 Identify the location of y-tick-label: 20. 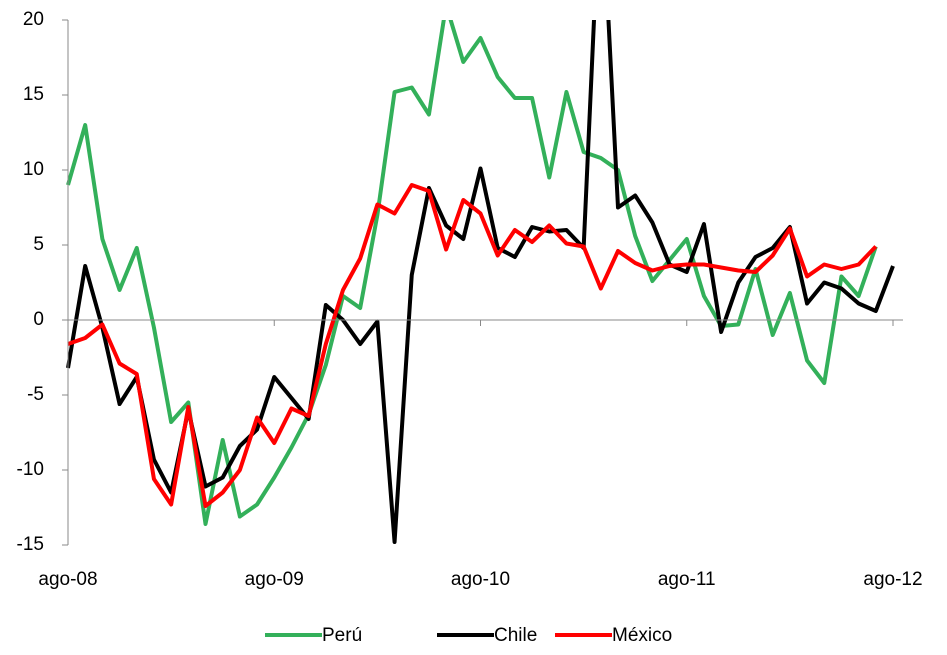
(33, 19).